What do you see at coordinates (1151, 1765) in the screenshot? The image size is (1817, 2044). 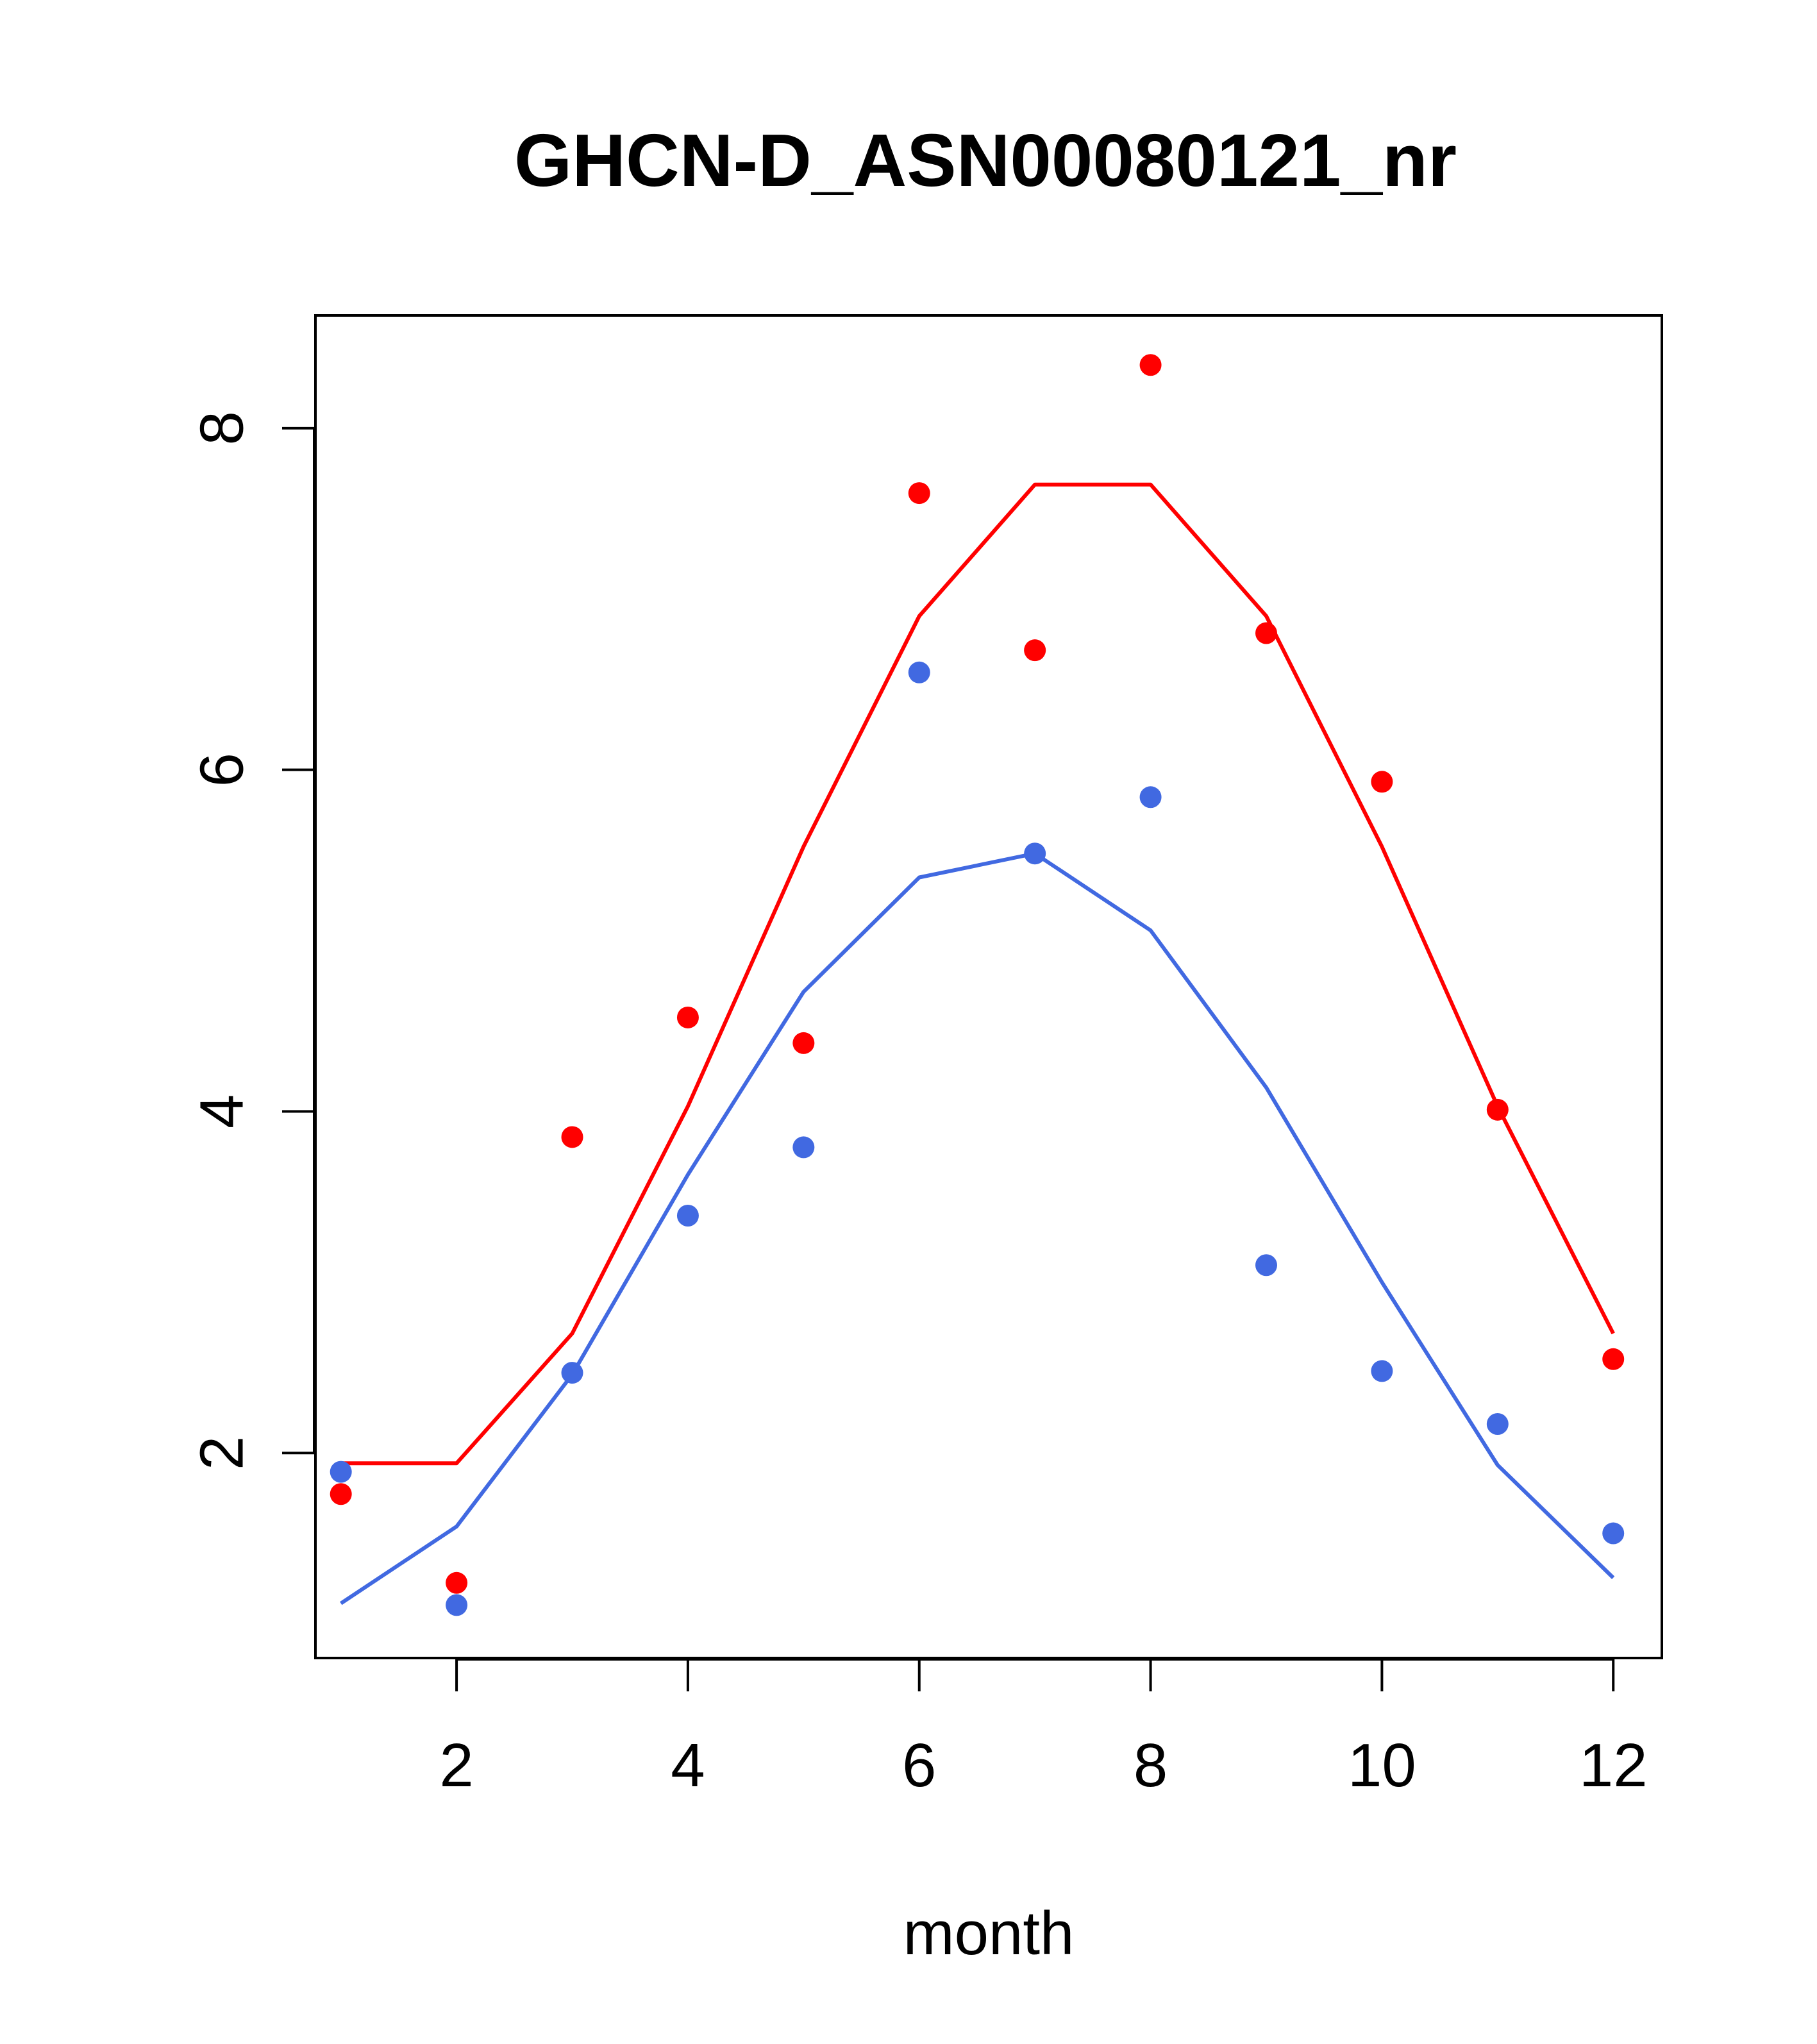 I see `x-tick-label: 8` at bounding box center [1151, 1765].